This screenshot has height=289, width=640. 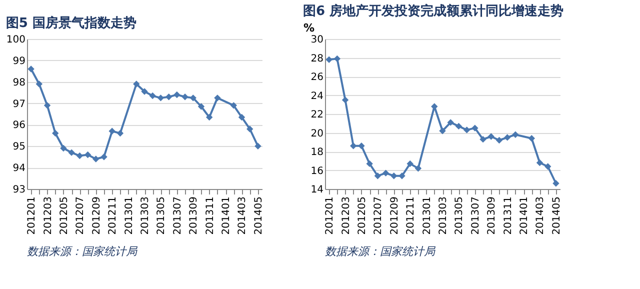 What do you see at coordinates (317, 134) in the screenshot?
I see `y-tick-label: 20` at bounding box center [317, 134].